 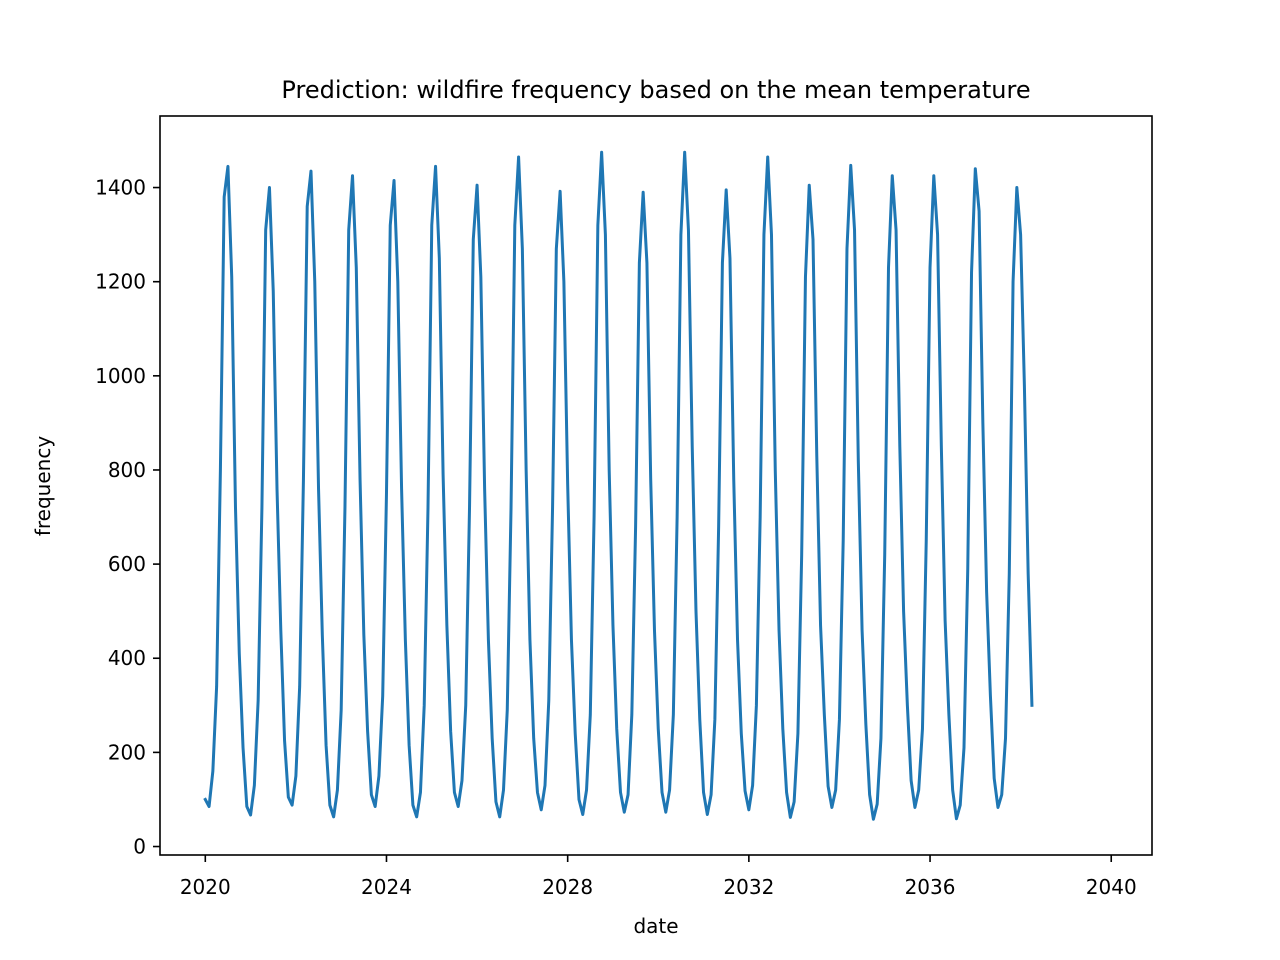 What do you see at coordinates (658, 877) in the screenshot?
I see `x-axis: 2020 2024 2028 2032 2036 2040` at bounding box center [658, 877].